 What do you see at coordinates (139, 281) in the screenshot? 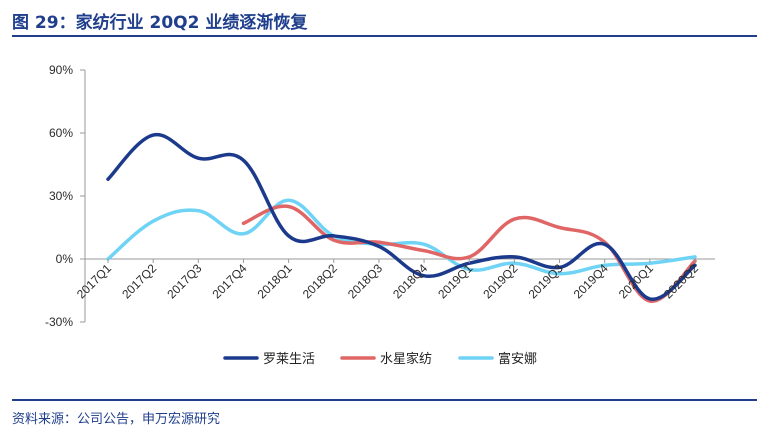
I see `x-tick-label: 2017Q2` at bounding box center [139, 281].